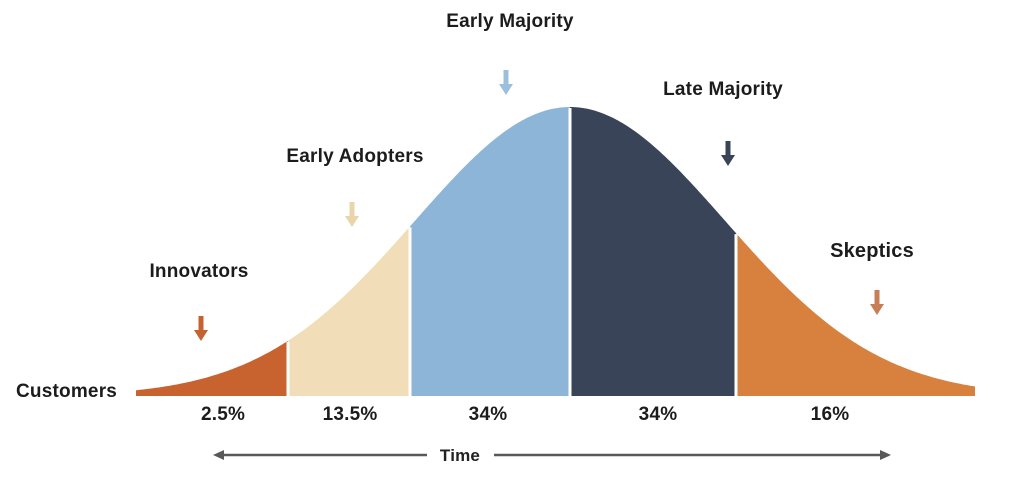  I want to click on skeptics-label: Skeptics, so click(872, 251).